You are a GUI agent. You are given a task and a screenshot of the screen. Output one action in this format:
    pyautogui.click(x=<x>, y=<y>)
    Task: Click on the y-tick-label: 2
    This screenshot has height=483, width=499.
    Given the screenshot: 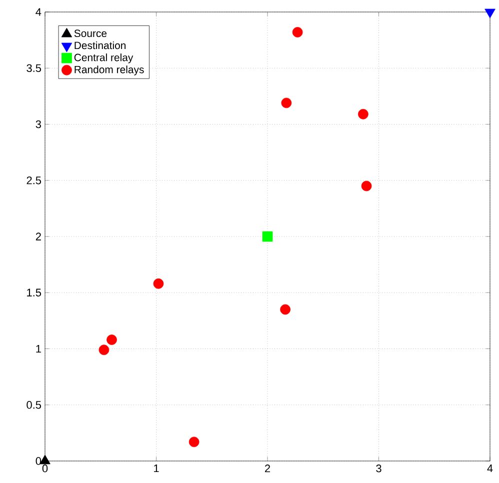 What is the action you would take?
    pyautogui.click(x=38, y=236)
    